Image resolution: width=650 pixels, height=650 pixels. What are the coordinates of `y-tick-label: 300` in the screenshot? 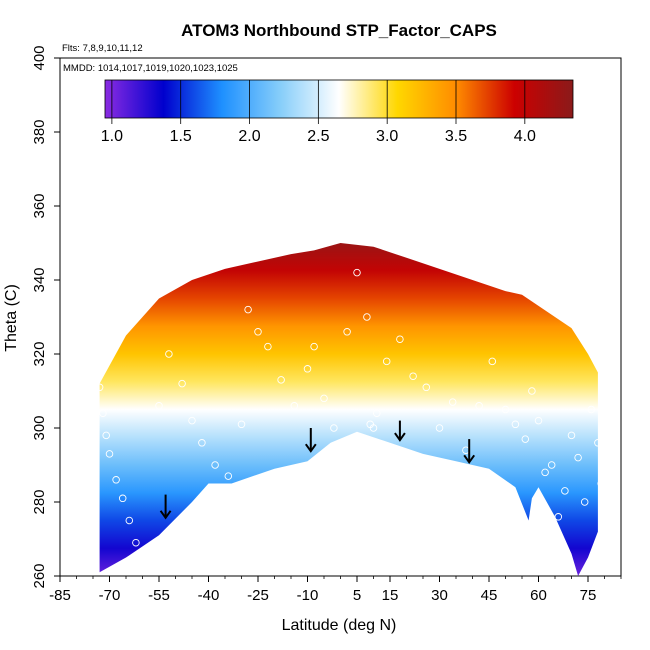 It's located at (39, 427).